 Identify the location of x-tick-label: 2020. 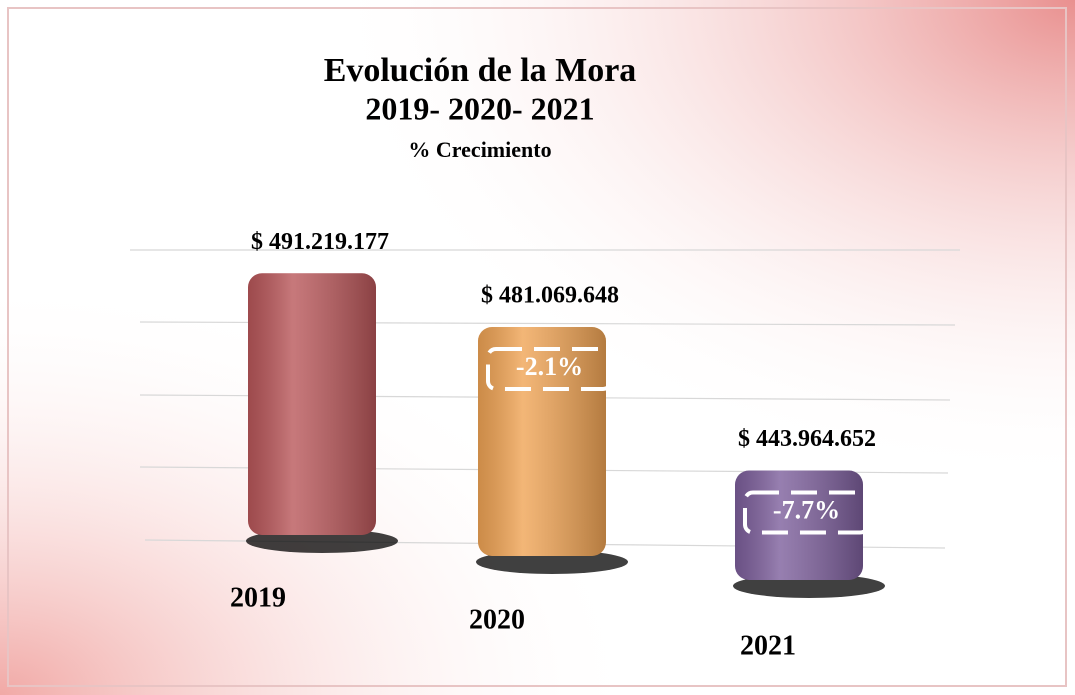
(497, 619).